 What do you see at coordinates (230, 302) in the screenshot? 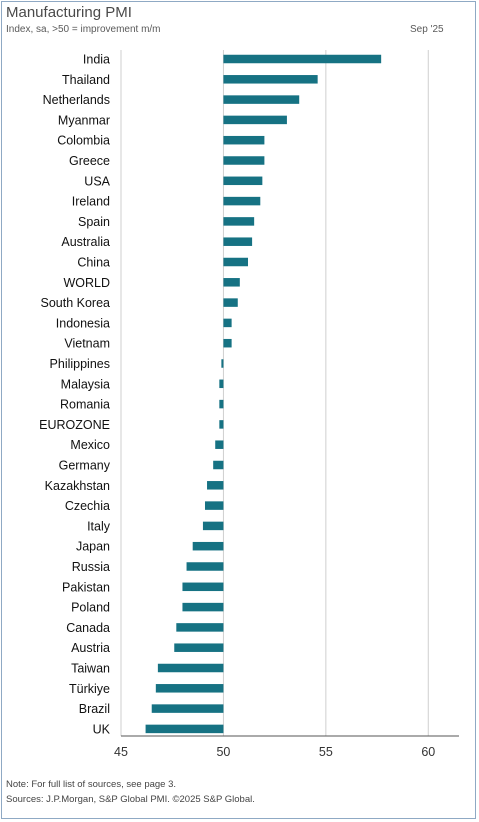
I see `bar-south-korea` at bounding box center [230, 302].